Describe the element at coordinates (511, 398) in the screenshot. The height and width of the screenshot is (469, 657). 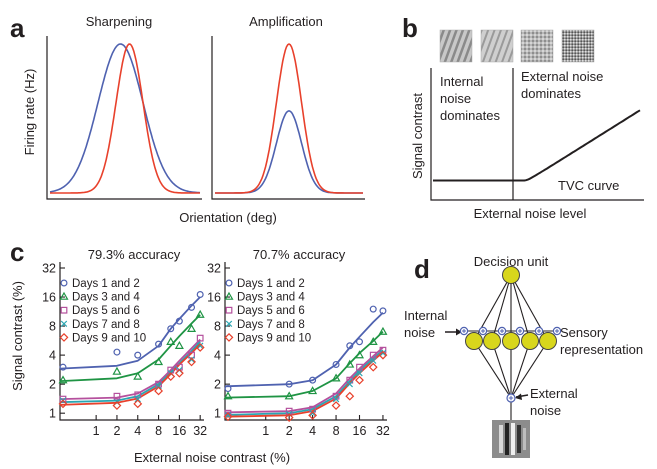
I see `plus-icon` at that location.